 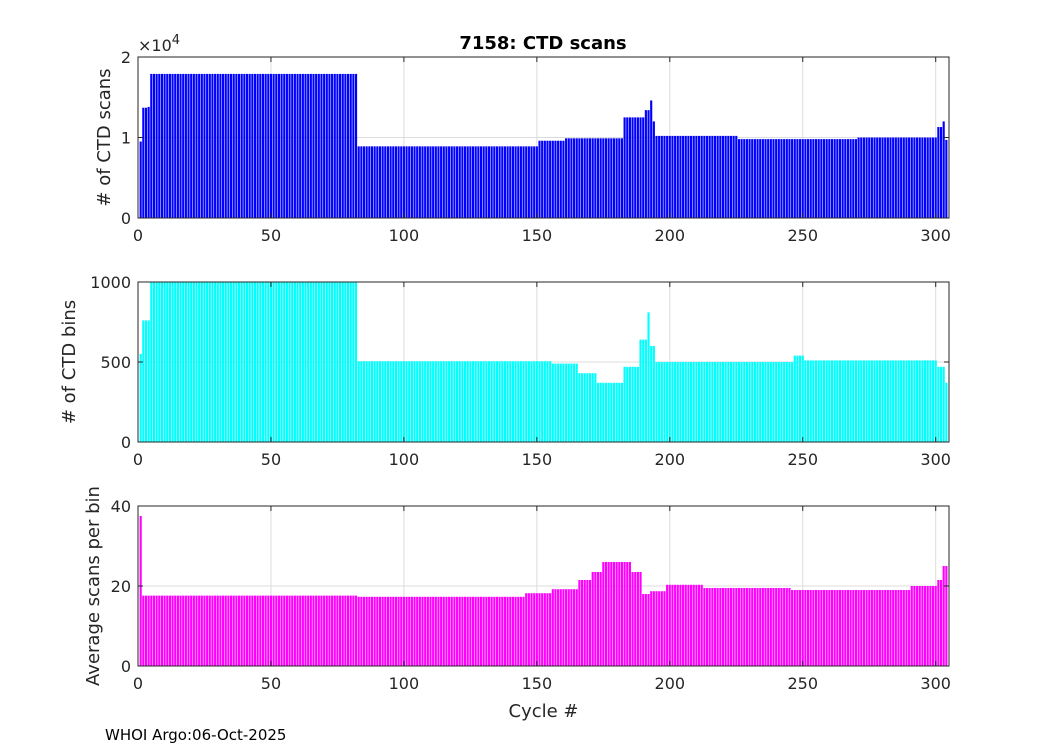 I want to click on x-tick-label: 150, so click(x=537, y=459).